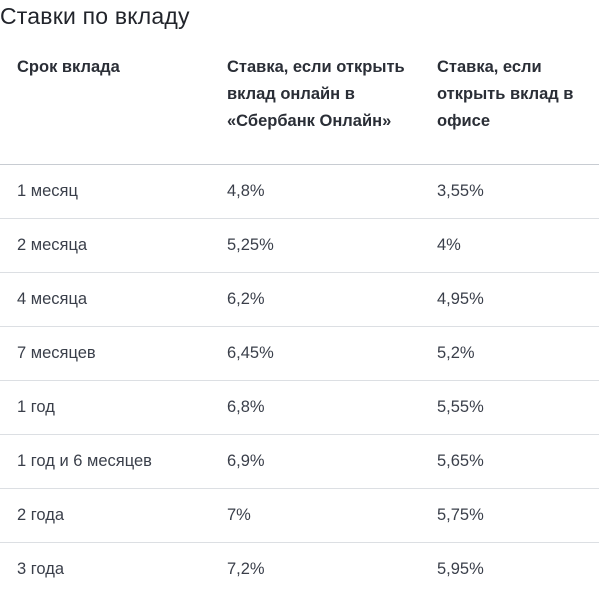 This screenshot has width=599, height=602. I want to click on online-rate-cell: 5,25%, so click(315, 245).